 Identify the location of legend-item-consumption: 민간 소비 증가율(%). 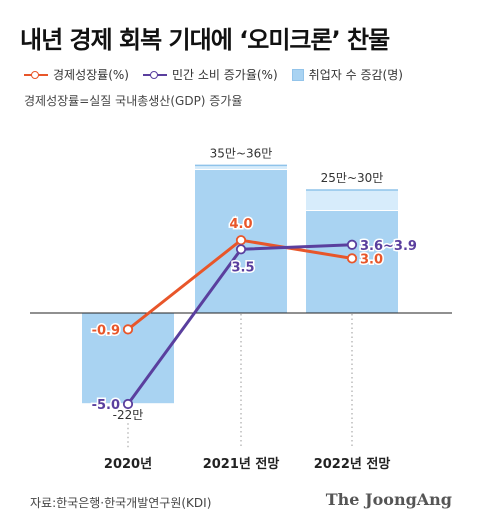
(210, 74).